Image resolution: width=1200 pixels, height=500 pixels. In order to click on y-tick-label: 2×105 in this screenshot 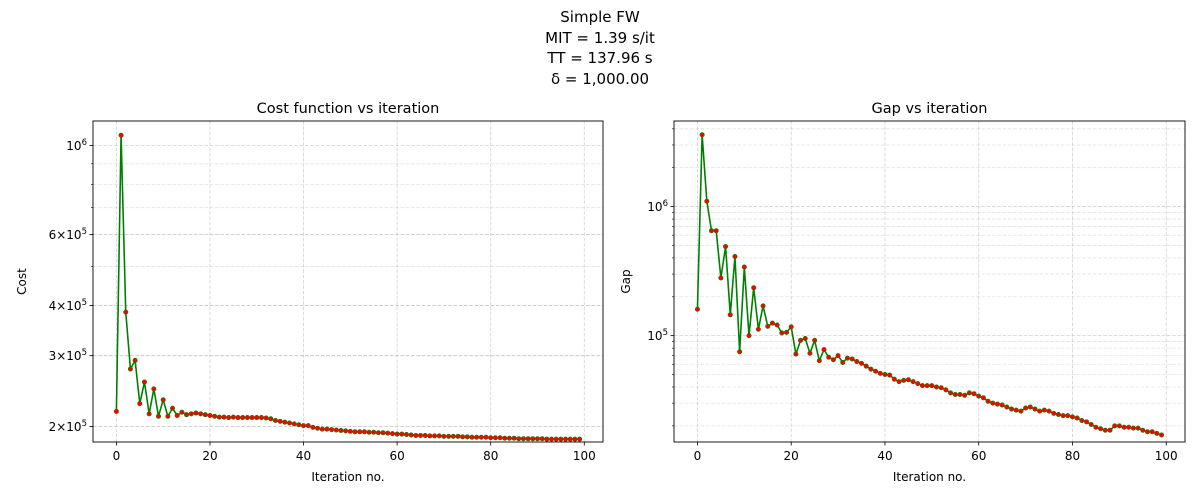, I will do `click(68, 426)`.